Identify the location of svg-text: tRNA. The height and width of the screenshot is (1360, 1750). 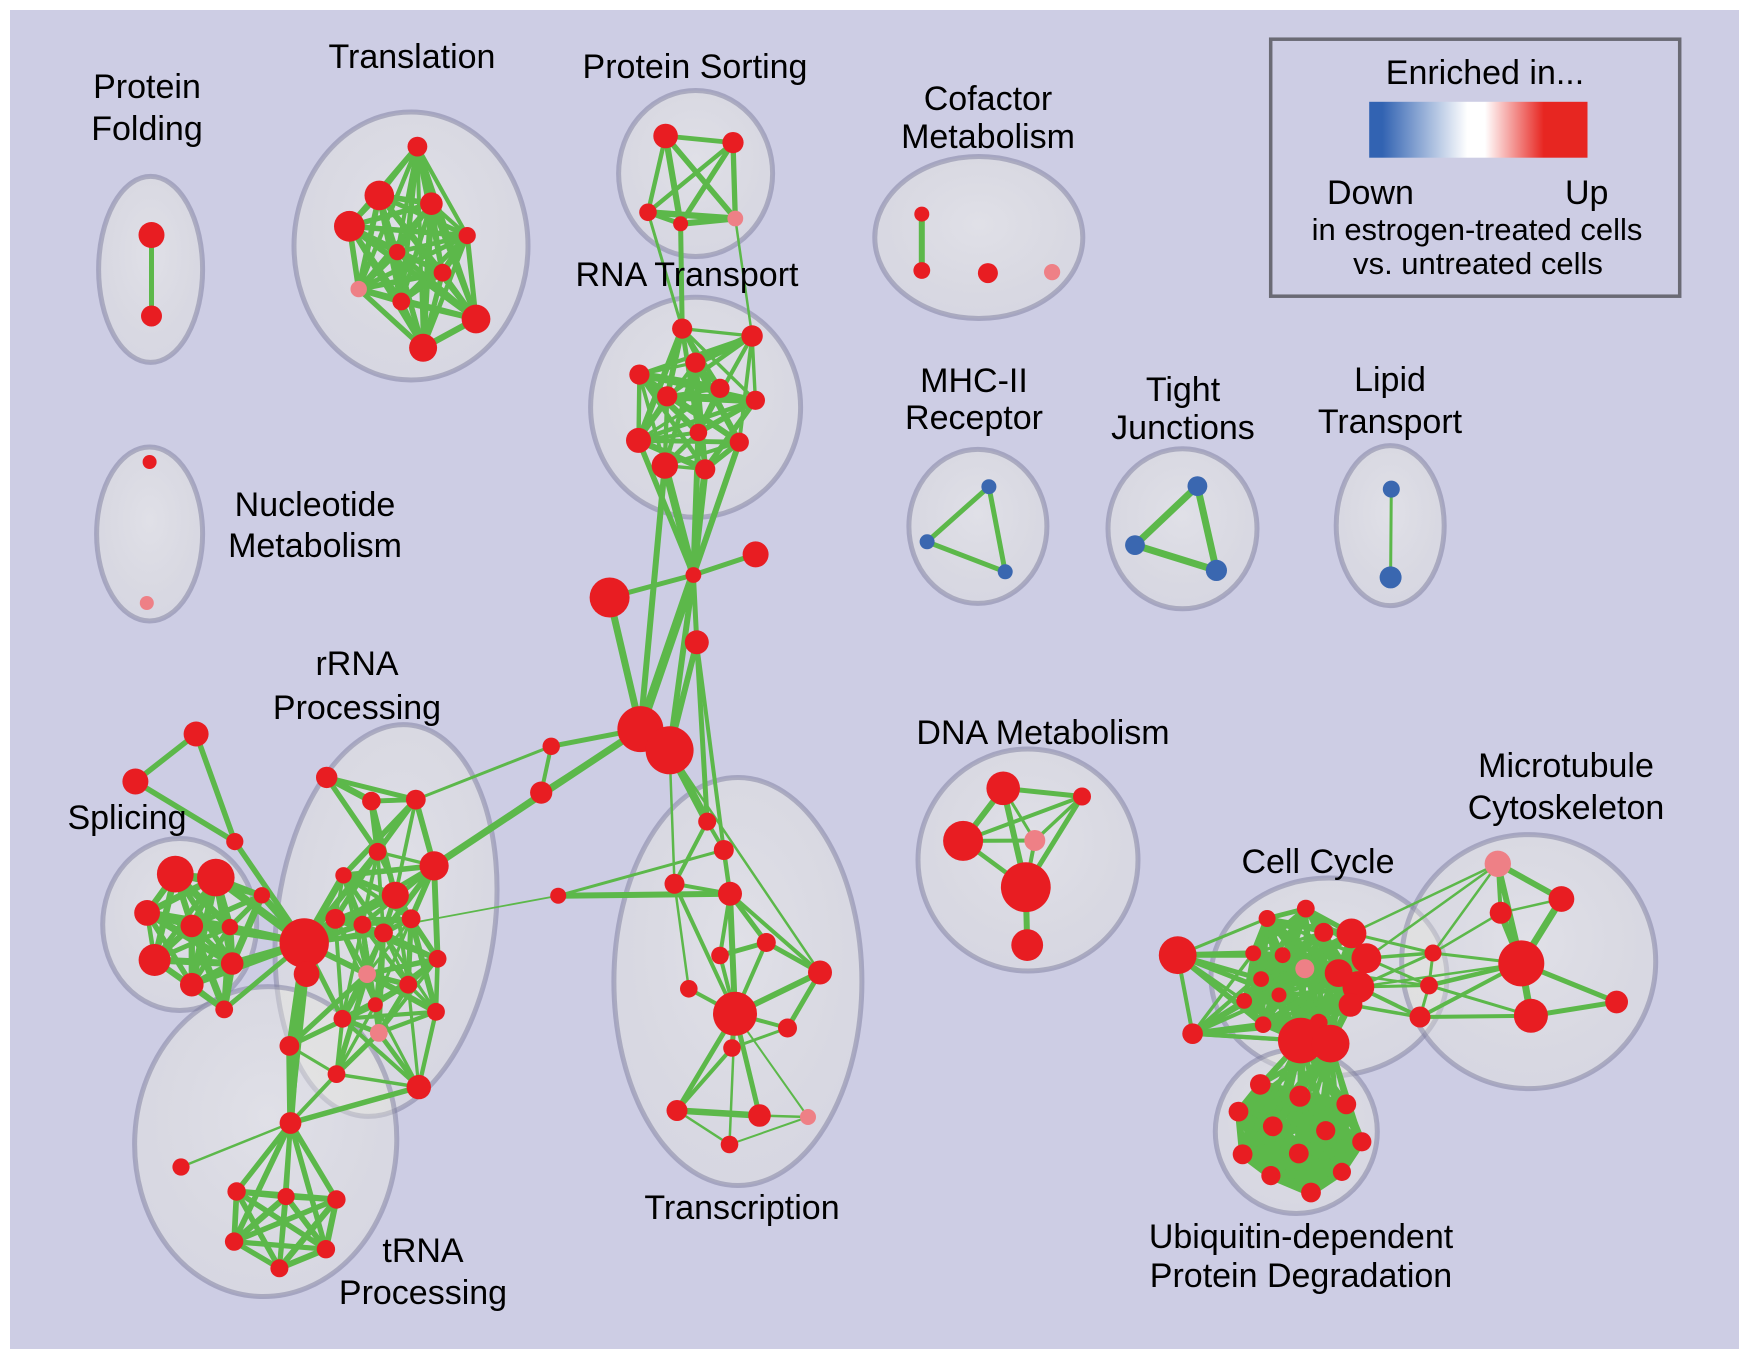
(423, 1251).